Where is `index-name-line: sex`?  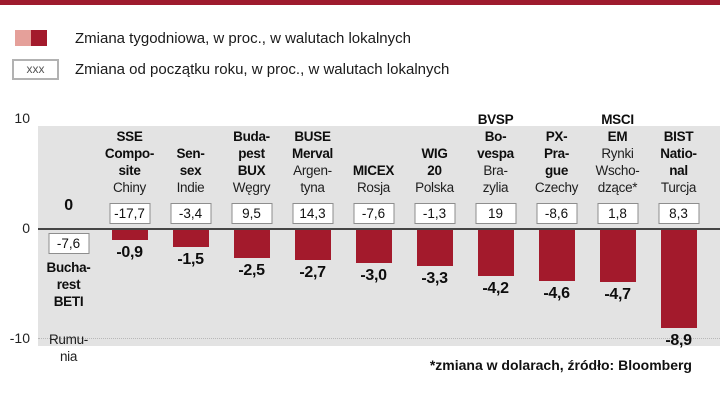 index-name-line: sex is located at coordinates (190, 170).